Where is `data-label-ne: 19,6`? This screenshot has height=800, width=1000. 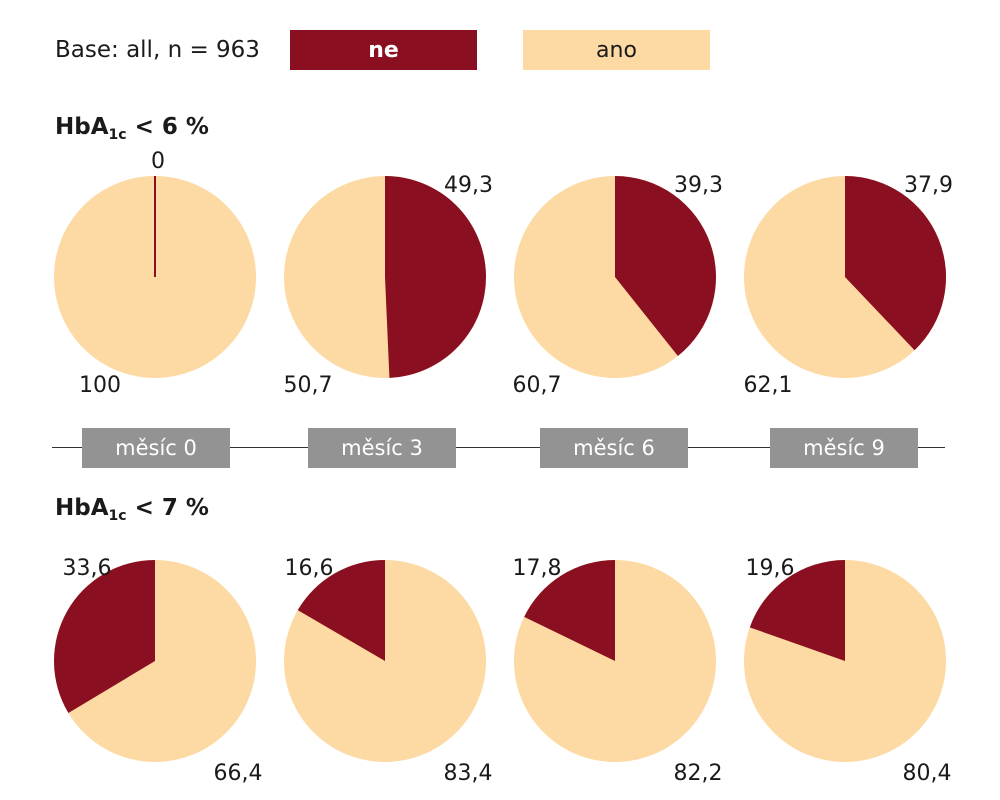 data-label-ne: 19,6 is located at coordinates (770, 568).